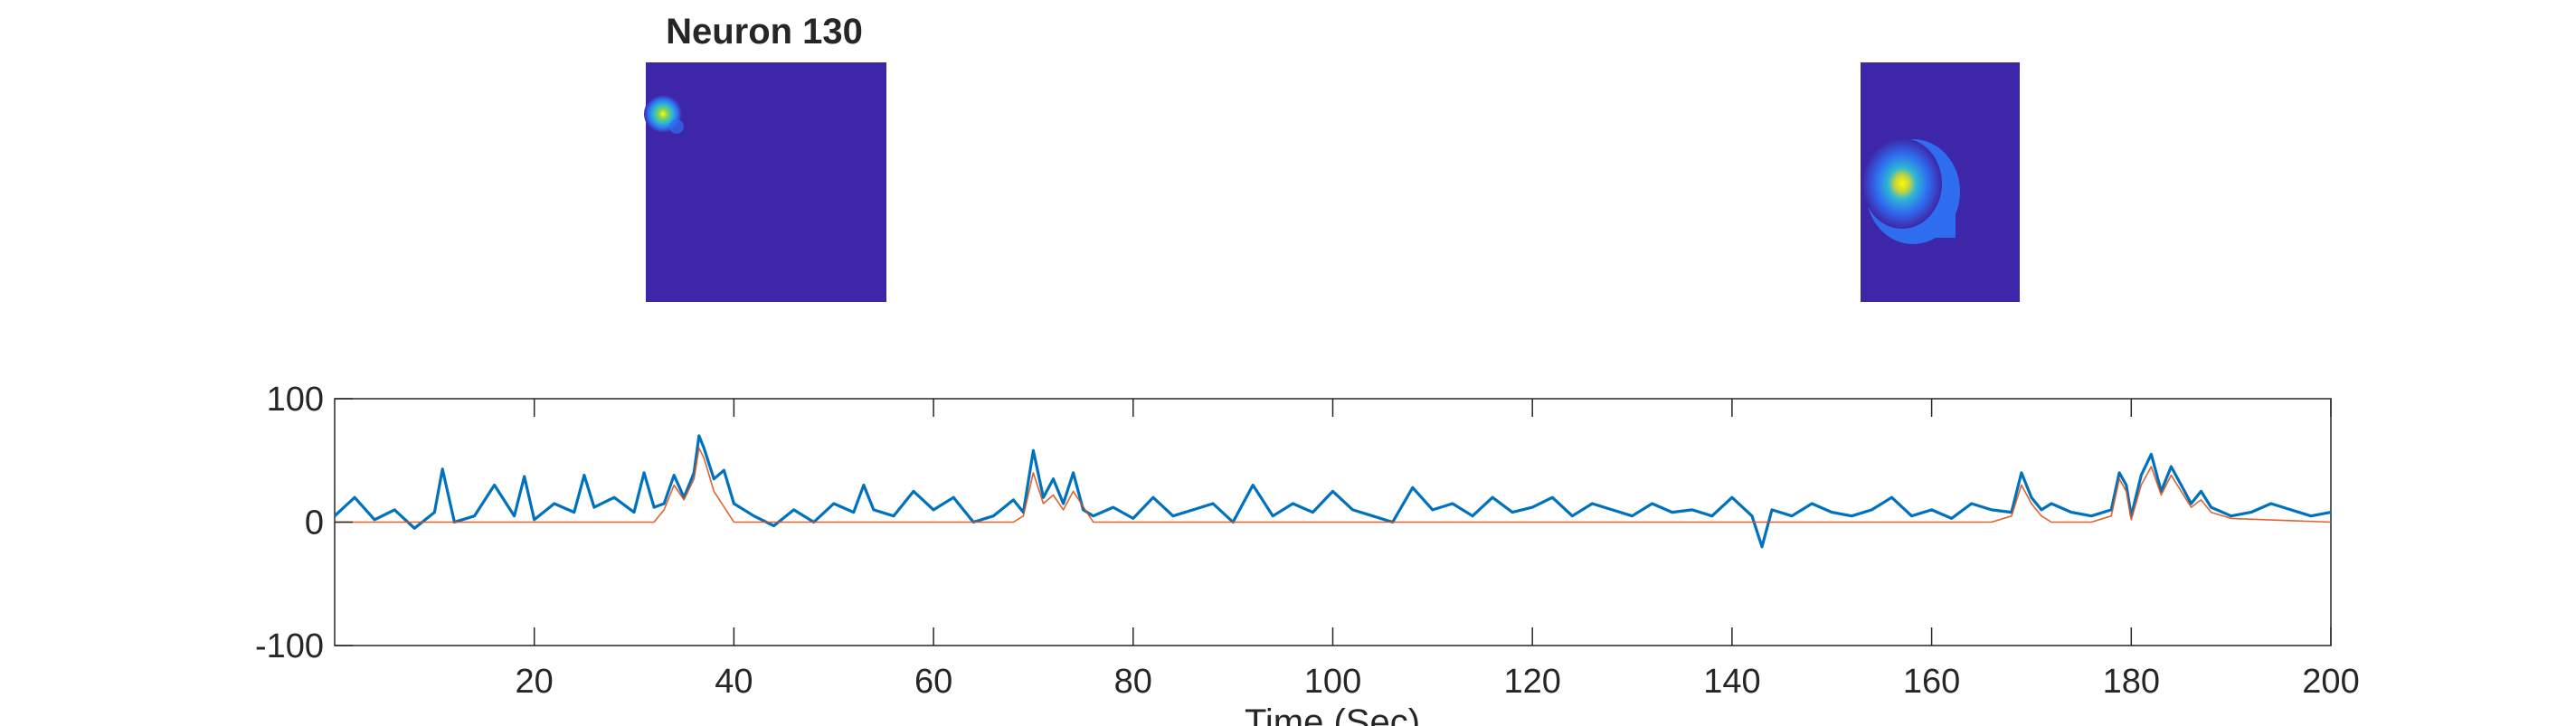  What do you see at coordinates (2330, 682) in the screenshot?
I see `x-tick-label: 200` at bounding box center [2330, 682].